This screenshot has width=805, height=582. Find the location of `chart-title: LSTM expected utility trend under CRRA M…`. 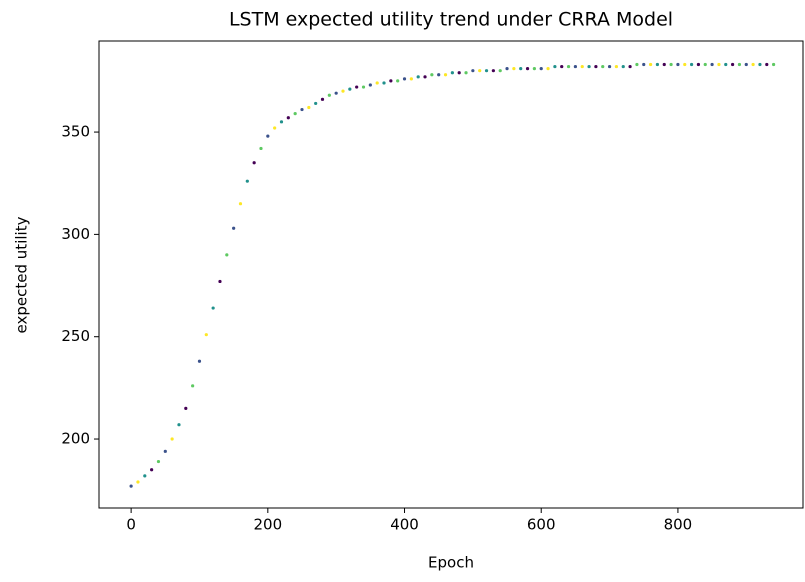

chart-title: LSTM expected utility trend under CRRA M… is located at coordinates (451, 20).